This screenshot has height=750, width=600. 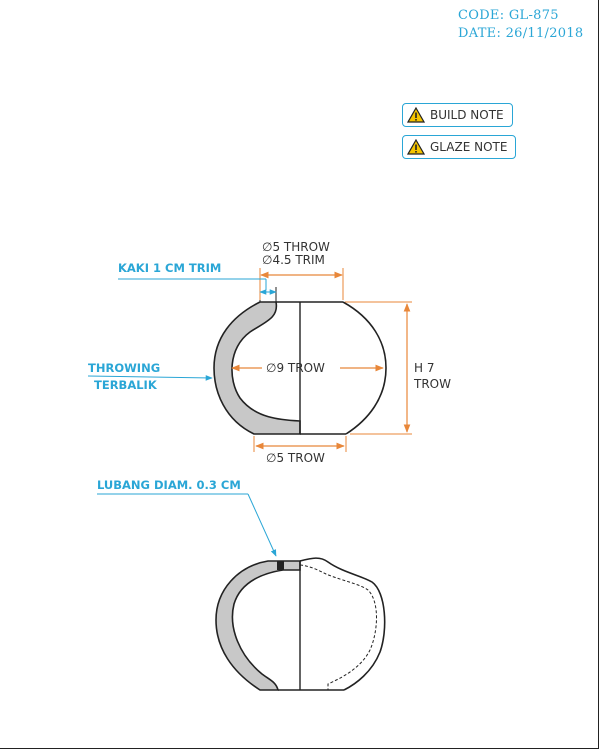 What do you see at coordinates (338, 627) in the screenshot?
I see `lower-inner-profile-dashed` at bounding box center [338, 627].